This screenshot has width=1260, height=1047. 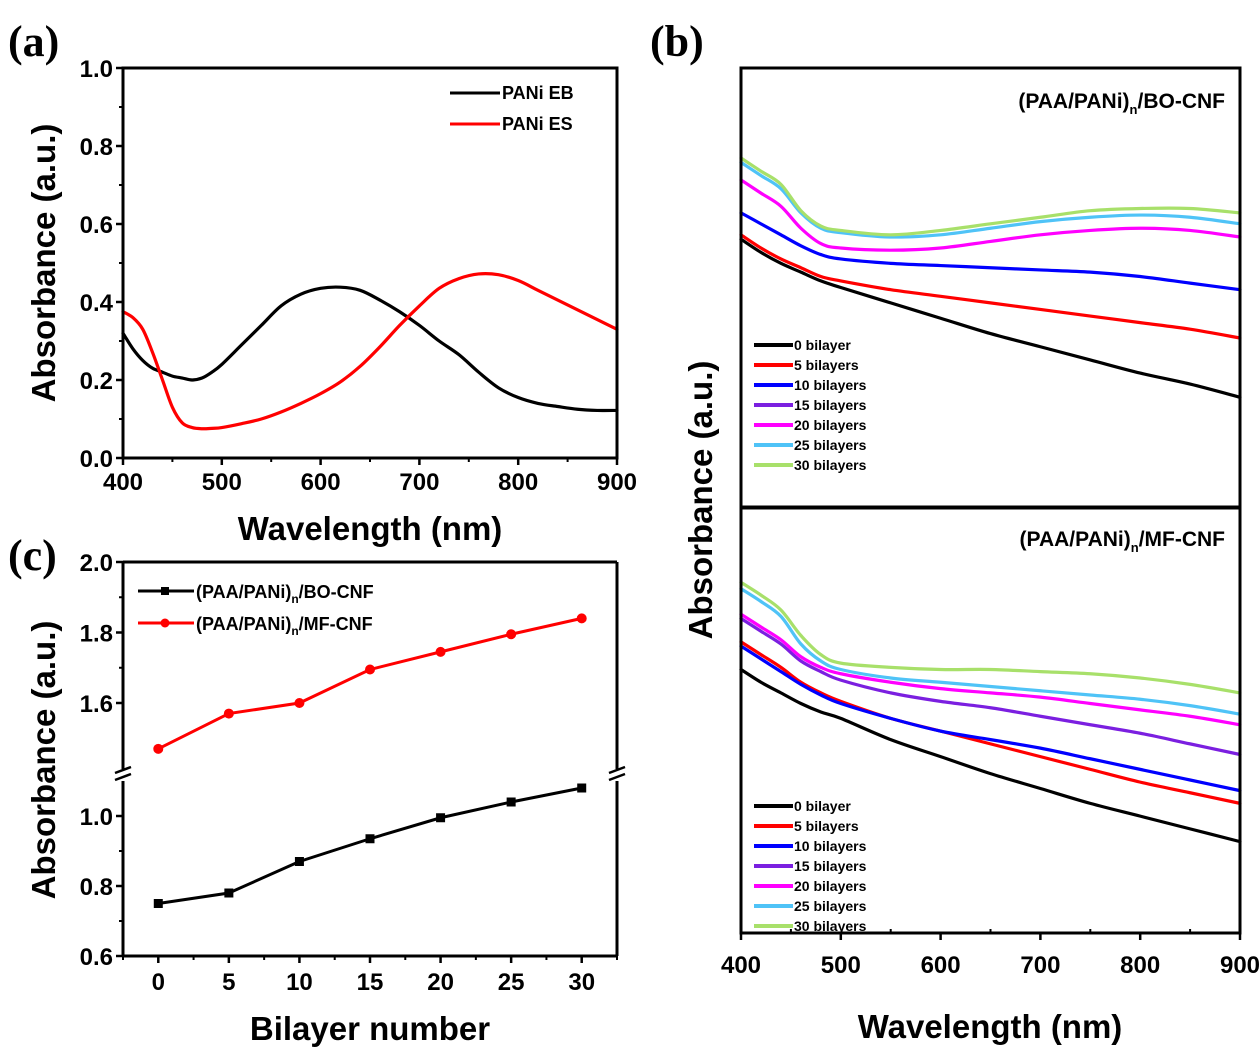 I want to click on x-tick-label: 600, so click(x=941, y=965).